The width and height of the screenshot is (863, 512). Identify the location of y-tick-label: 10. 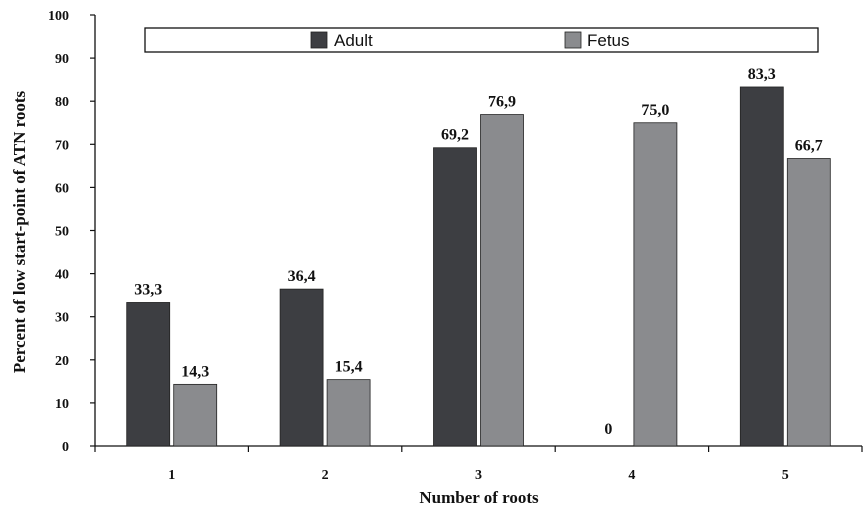
(62, 404).